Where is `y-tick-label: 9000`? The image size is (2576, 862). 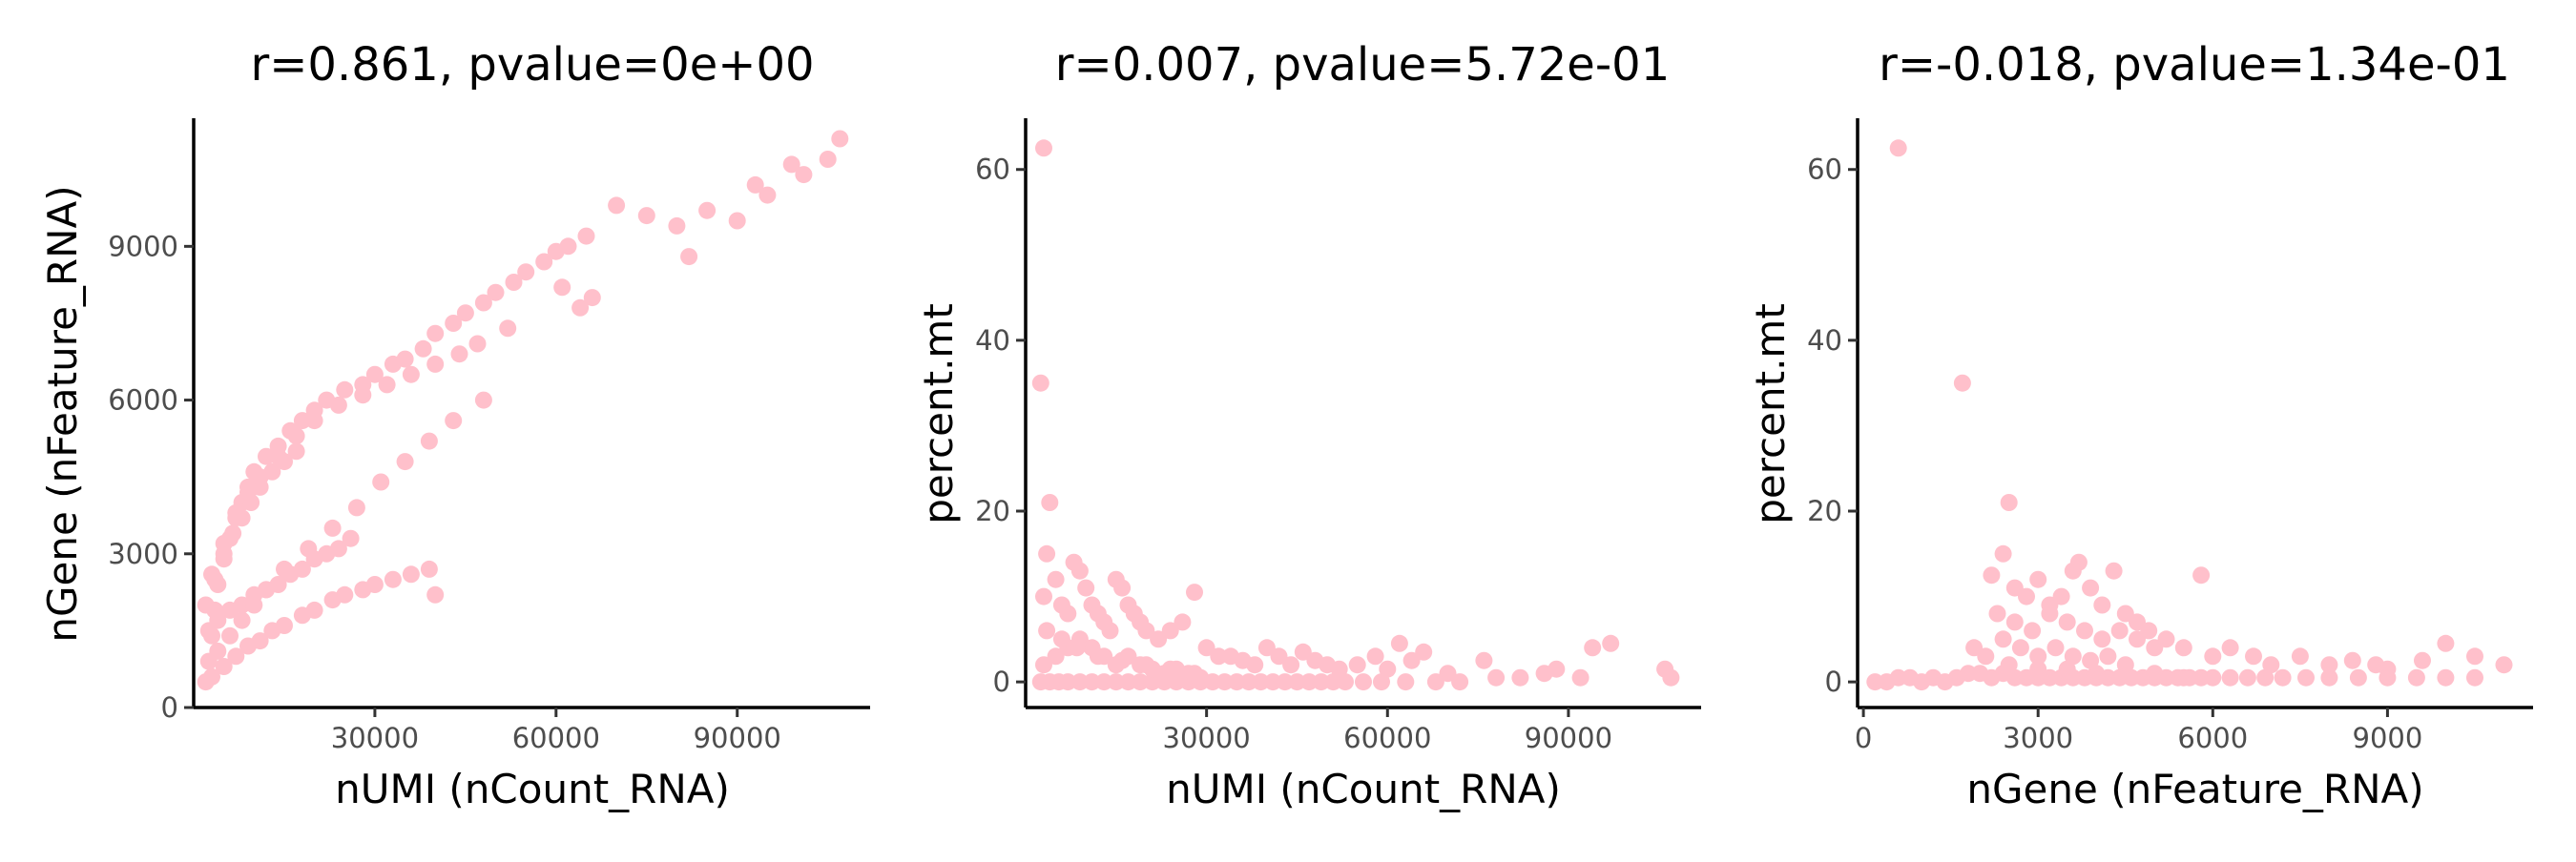 y-tick-label: 9000 is located at coordinates (143, 246).